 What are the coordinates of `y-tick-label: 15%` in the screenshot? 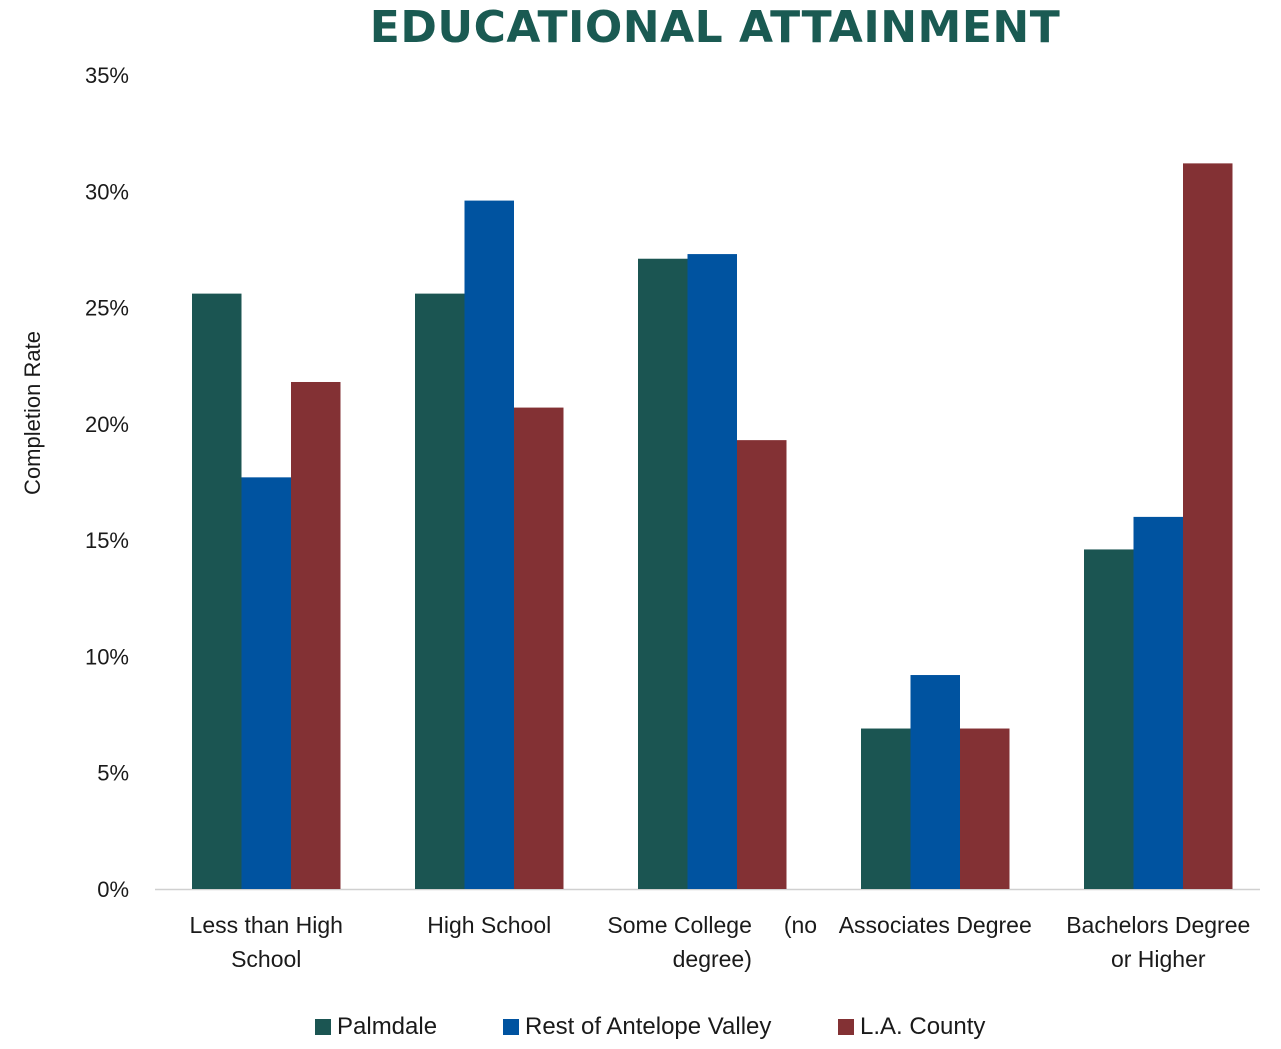 It's located at (107, 540).